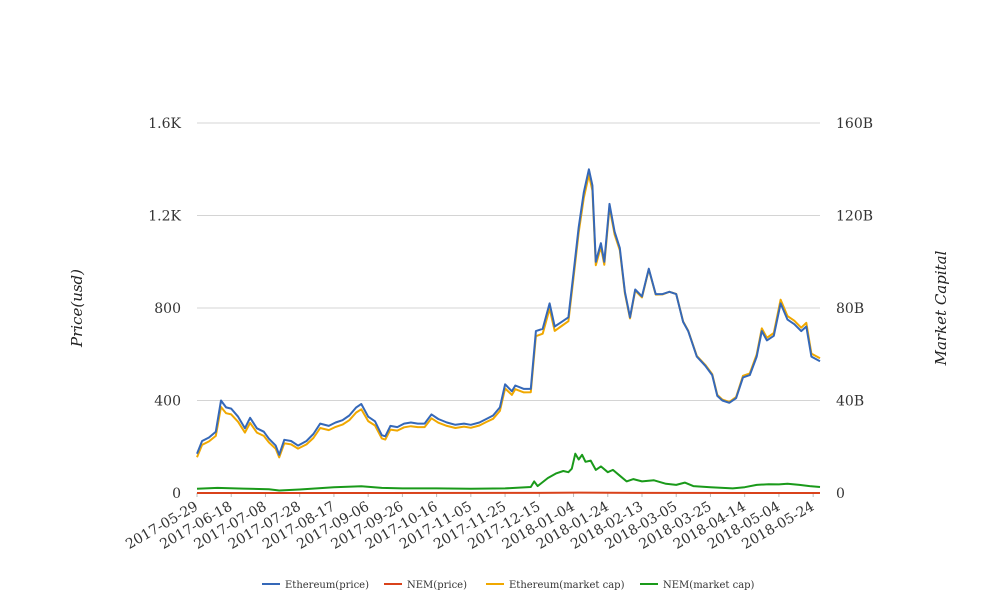 This screenshot has height=616, width=1008. What do you see at coordinates (327, 585) in the screenshot?
I see `legend-label: Ethereum(price)` at bounding box center [327, 585].